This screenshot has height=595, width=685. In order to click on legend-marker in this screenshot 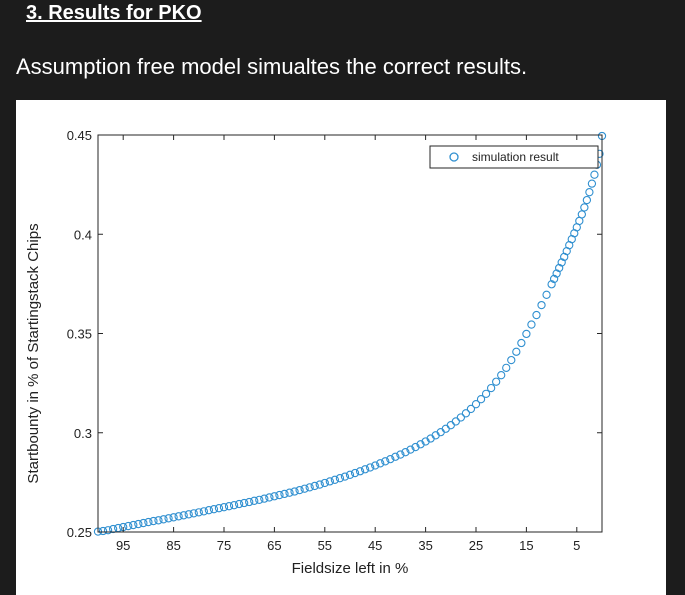, I will do `click(454, 157)`.